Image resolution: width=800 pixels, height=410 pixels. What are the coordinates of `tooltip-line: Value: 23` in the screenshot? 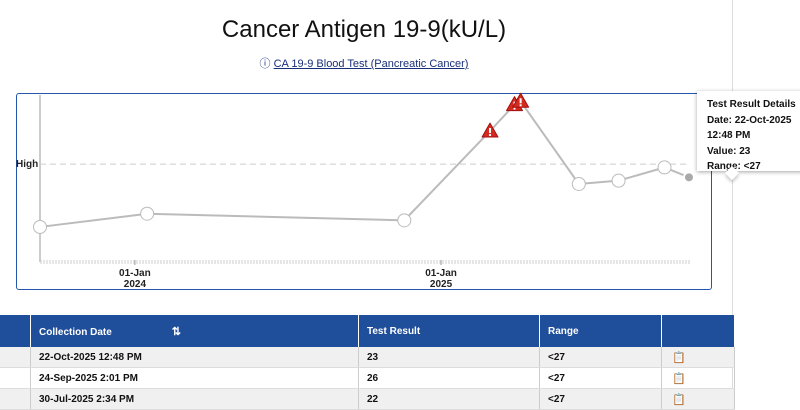 It's located at (729, 151).